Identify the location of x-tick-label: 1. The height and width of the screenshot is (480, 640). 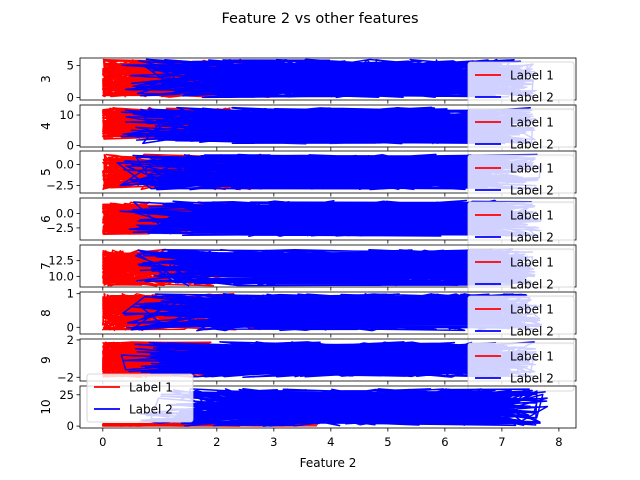
(159, 442).